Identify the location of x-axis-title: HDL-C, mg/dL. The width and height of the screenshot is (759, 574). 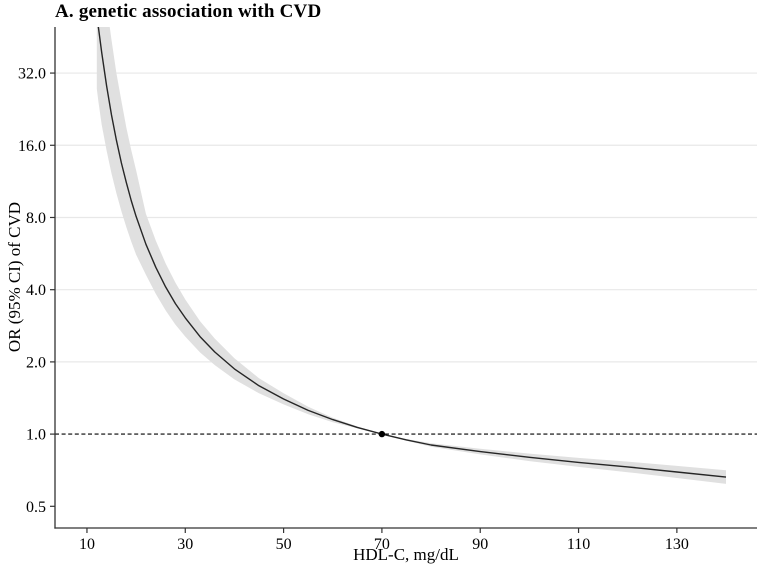
(406, 554).